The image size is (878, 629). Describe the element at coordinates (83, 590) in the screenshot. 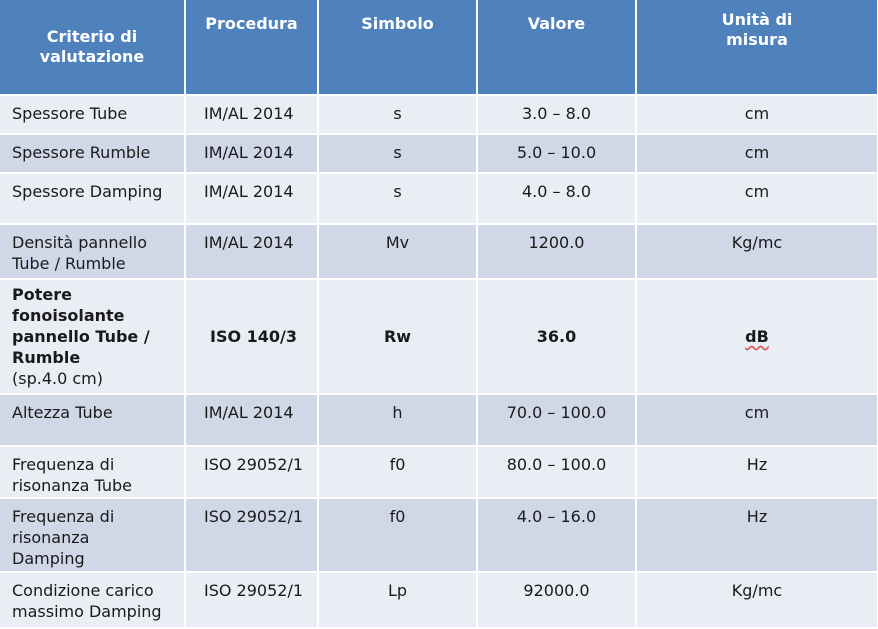

I see `criterio-line: Condizione carico` at that location.